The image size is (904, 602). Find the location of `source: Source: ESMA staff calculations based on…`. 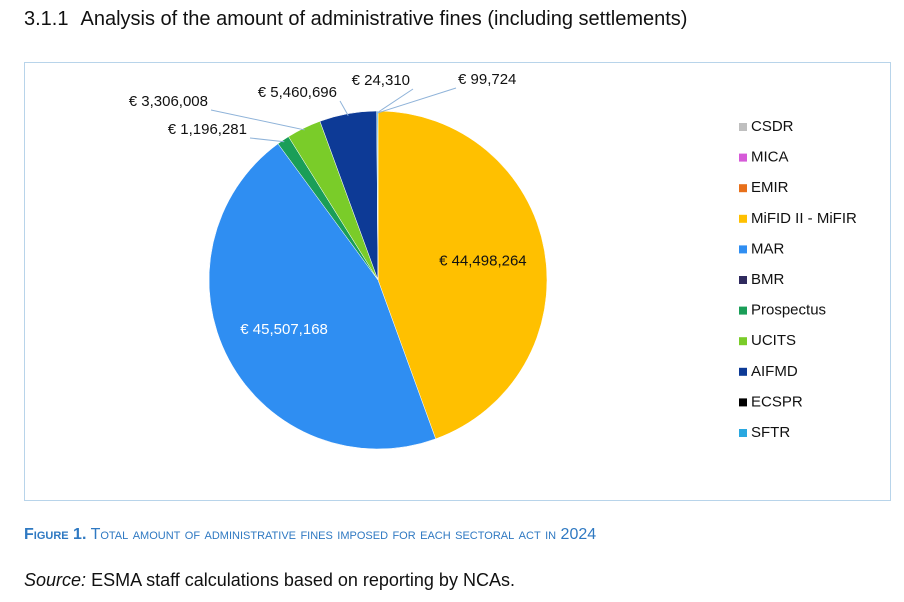

source: Source: ESMA staff calculations based on… is located at coordinates (269, 580).